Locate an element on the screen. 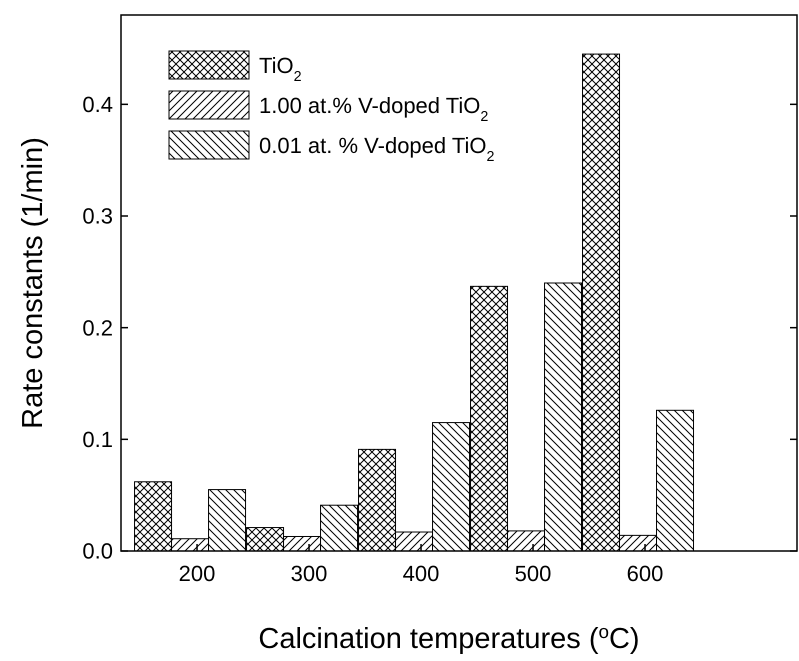  y-axis-title: Rate constants (1/min) is located at coordinates (33, 283).